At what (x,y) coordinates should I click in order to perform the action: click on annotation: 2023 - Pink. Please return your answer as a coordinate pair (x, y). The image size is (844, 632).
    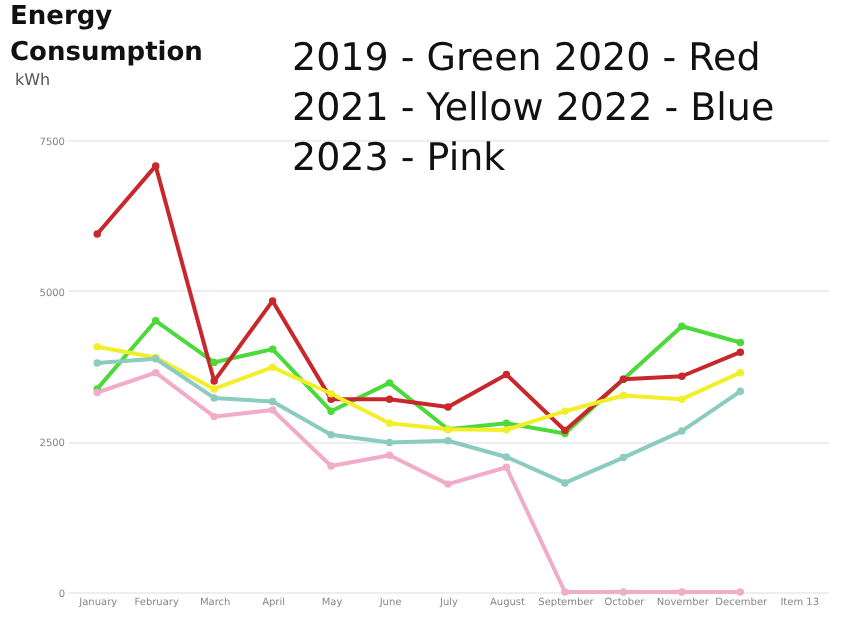
    Looking at the image, I should click on (399, 158).